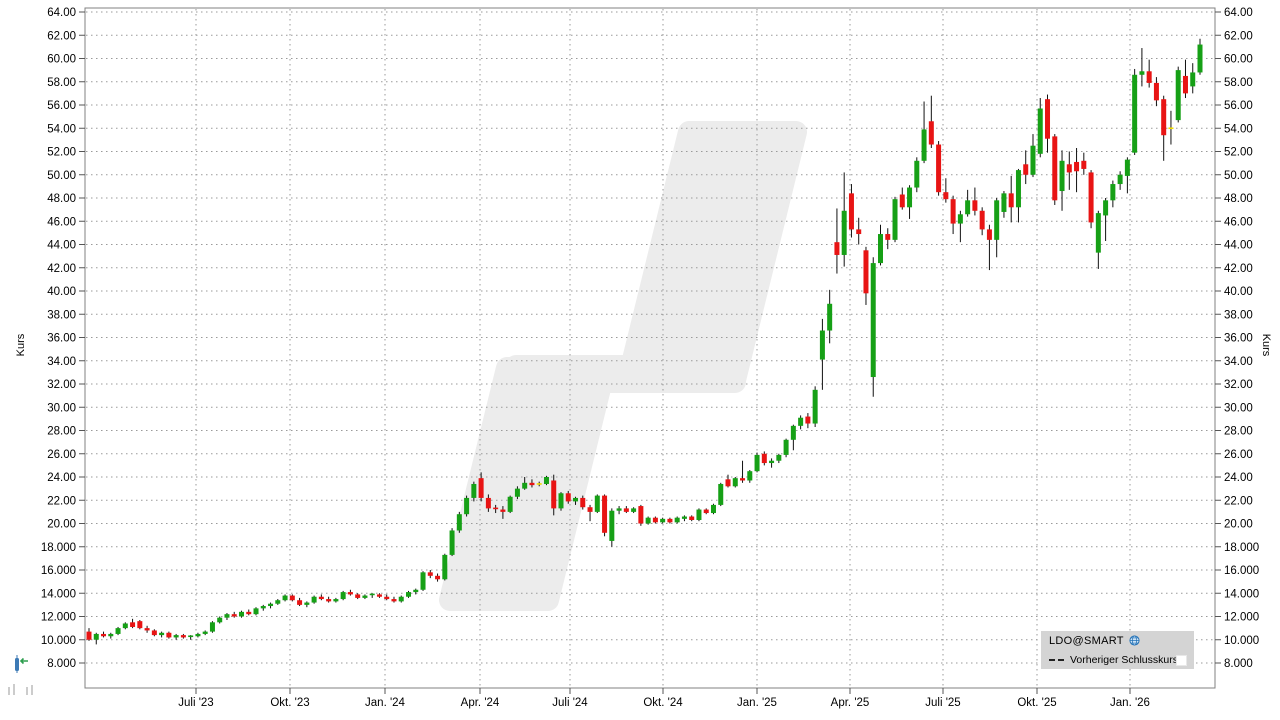 This screenshot has height=720, width=1280. What do you see at coordinates (1238, 339) in the screenshot?
I see `y-tick-label-right: 36.00` at bounding box center [1238, 339].